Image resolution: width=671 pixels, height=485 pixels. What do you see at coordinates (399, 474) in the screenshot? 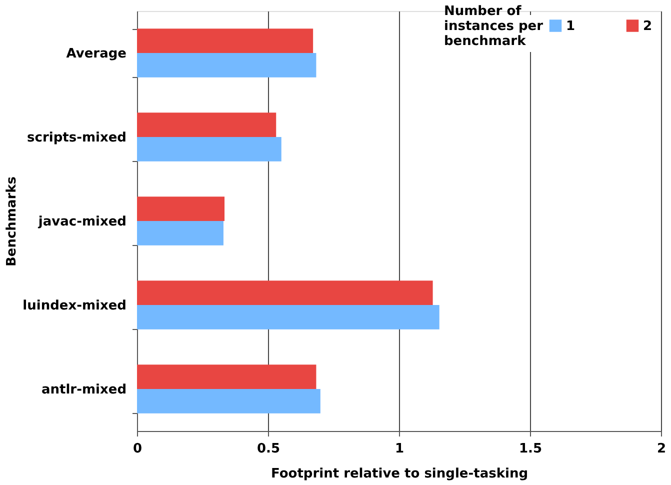
I see `x-axis-title: Footprint relative to single-tasking` at bounding box center [399, 474].